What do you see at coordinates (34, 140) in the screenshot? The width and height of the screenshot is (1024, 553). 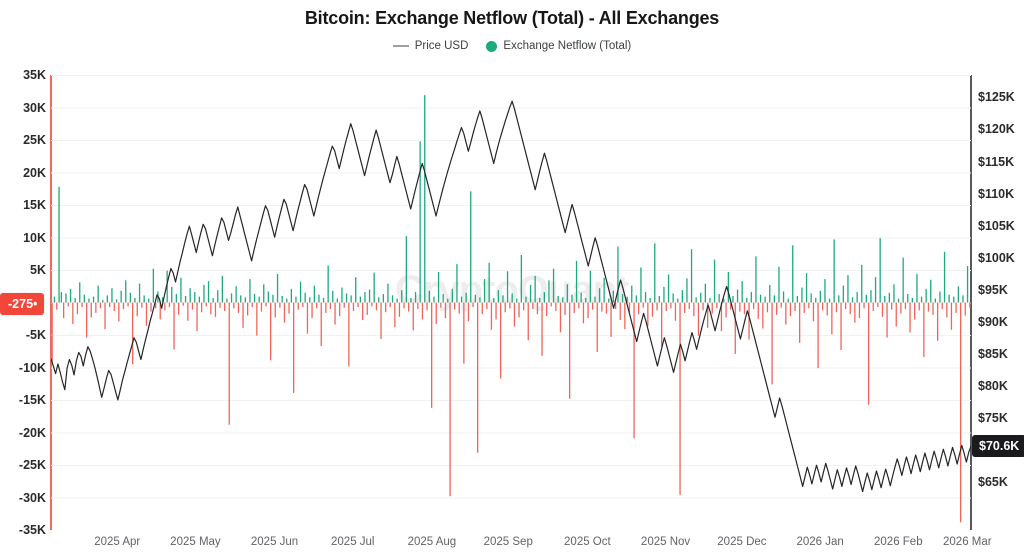 I see `left-tick-label: 25K` at bounding box center [34, 140].